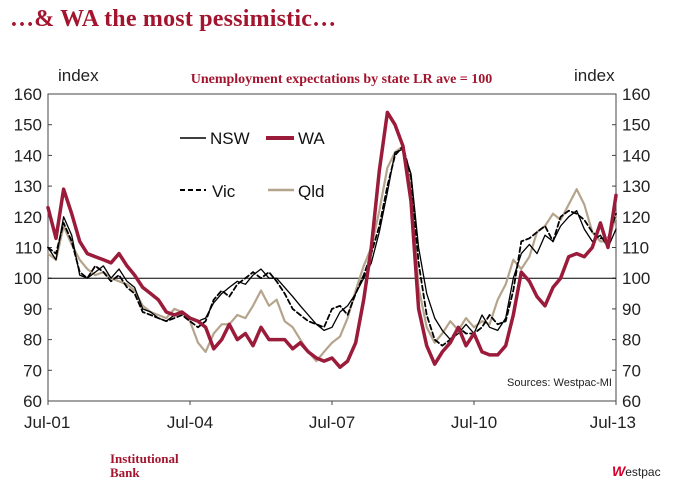 The width and height of the screenshot is (683, 487). What do you see at coordinates (224, 191) in the screenshot?
I see `legend-label-vic: Vic` at bounding box center [224, 191].